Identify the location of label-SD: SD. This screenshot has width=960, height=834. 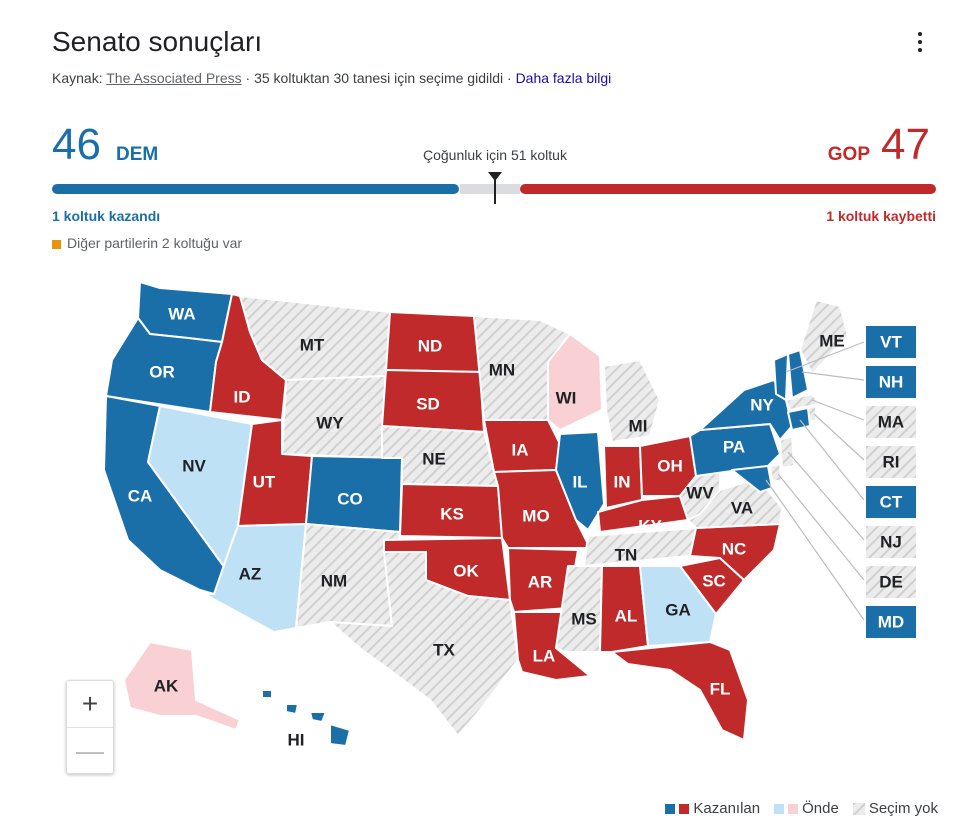
(428, 403).